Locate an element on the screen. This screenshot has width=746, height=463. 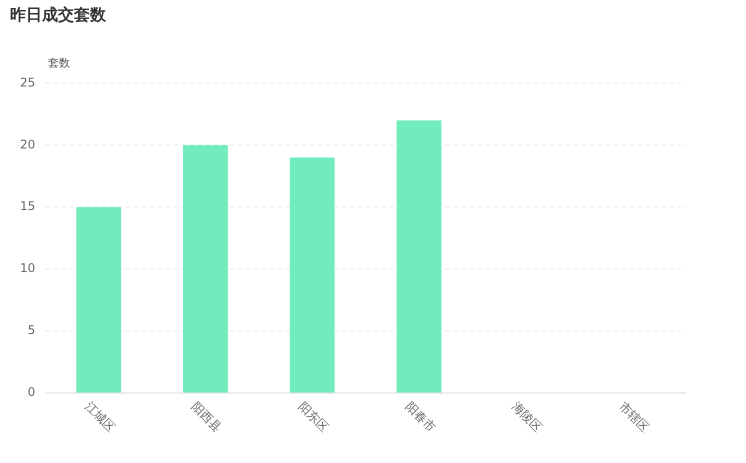
x-tick-label: 阳西县 is located at coordinates (206, 417).